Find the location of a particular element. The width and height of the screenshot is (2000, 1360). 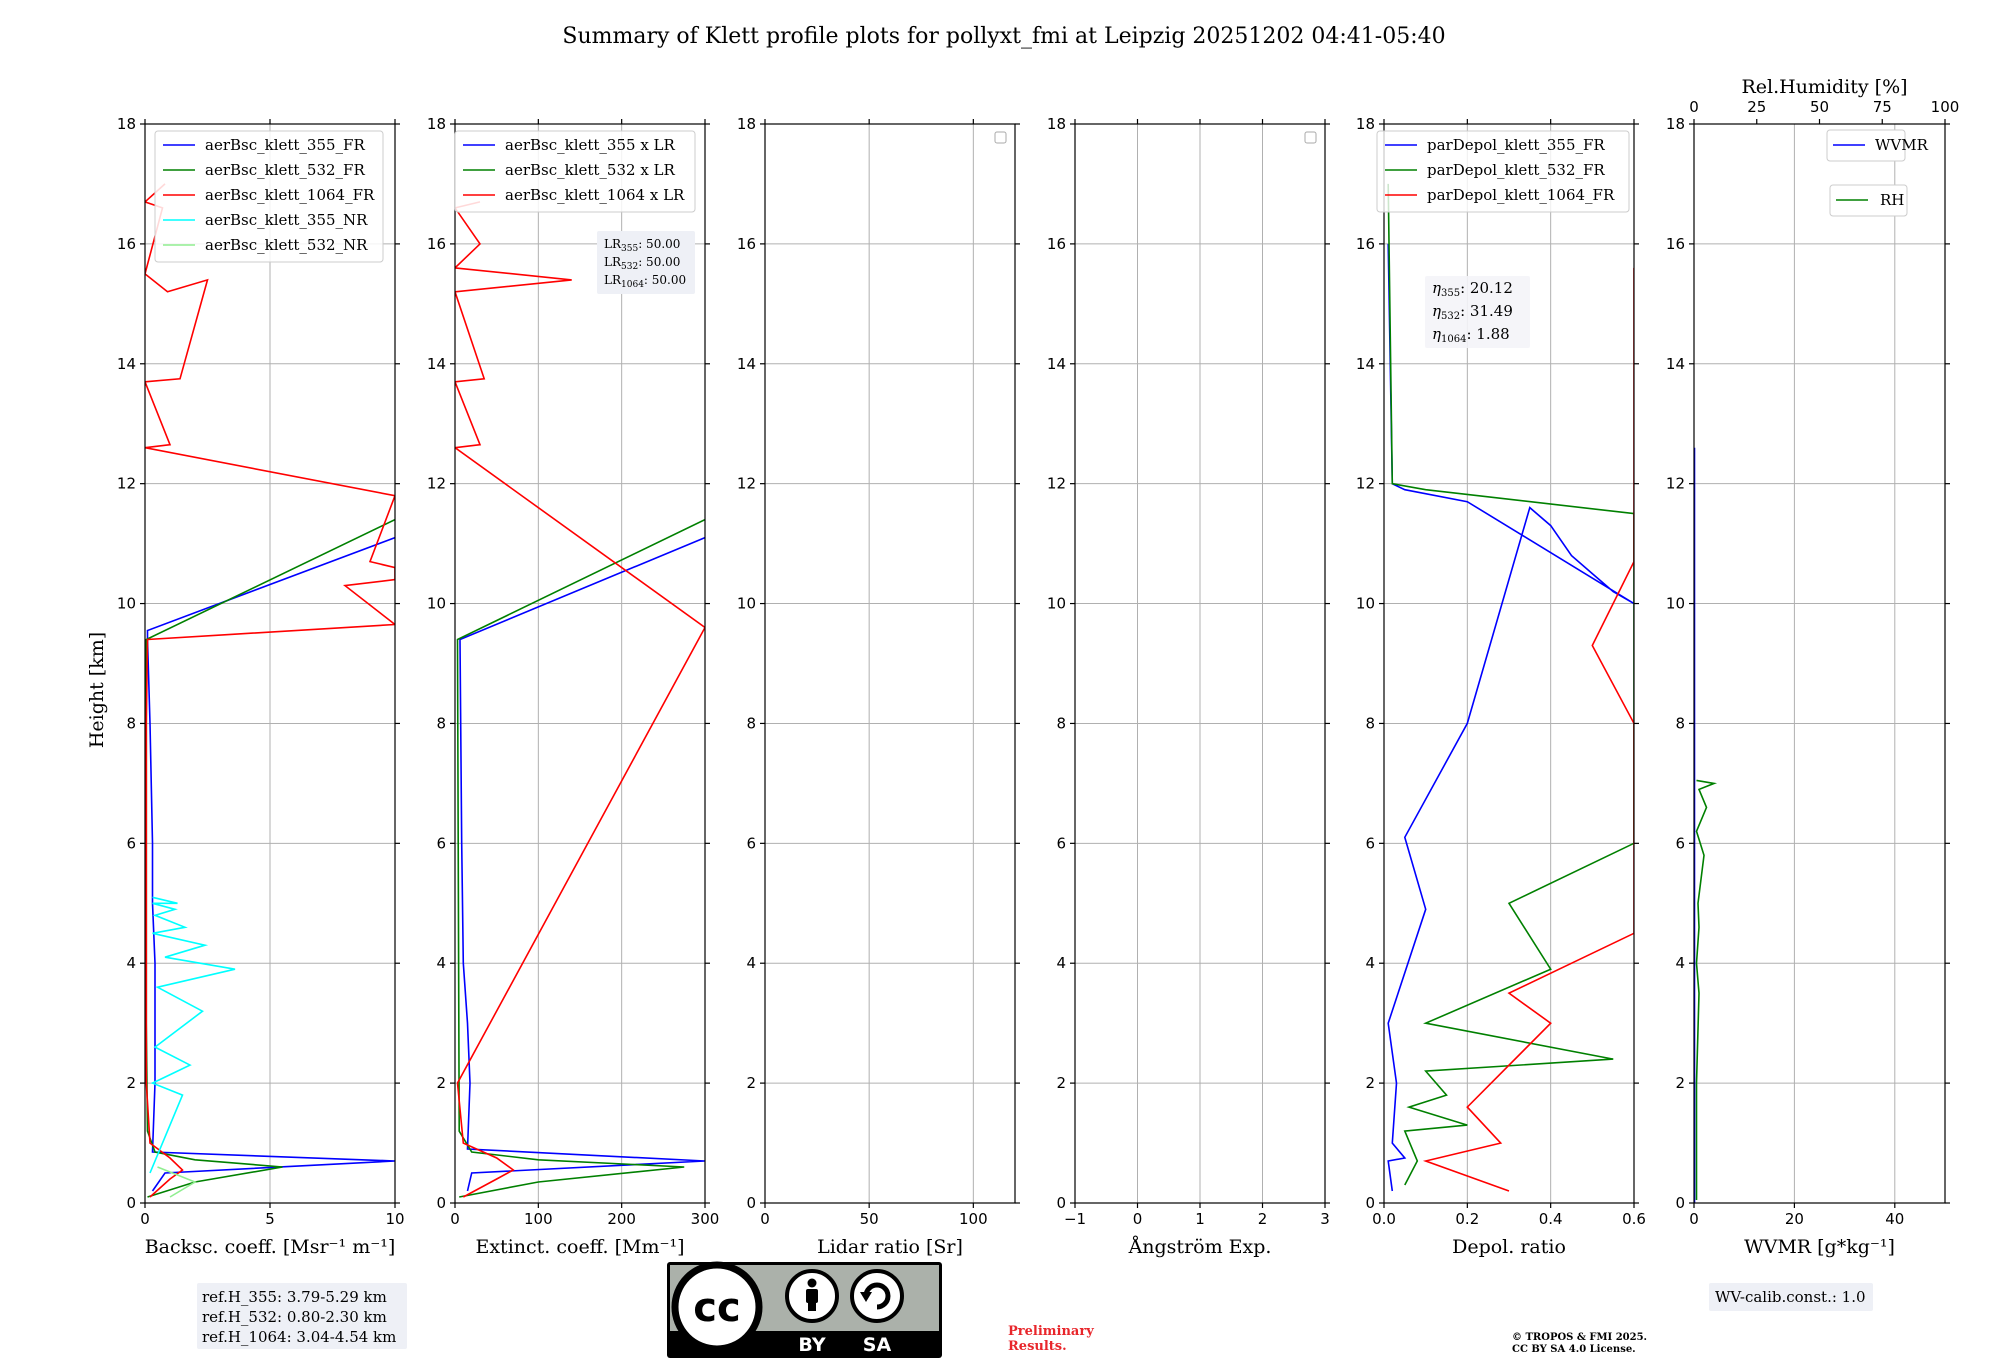

series-pardepol-klett-1064-fr is located at coordinates (1528, 729).